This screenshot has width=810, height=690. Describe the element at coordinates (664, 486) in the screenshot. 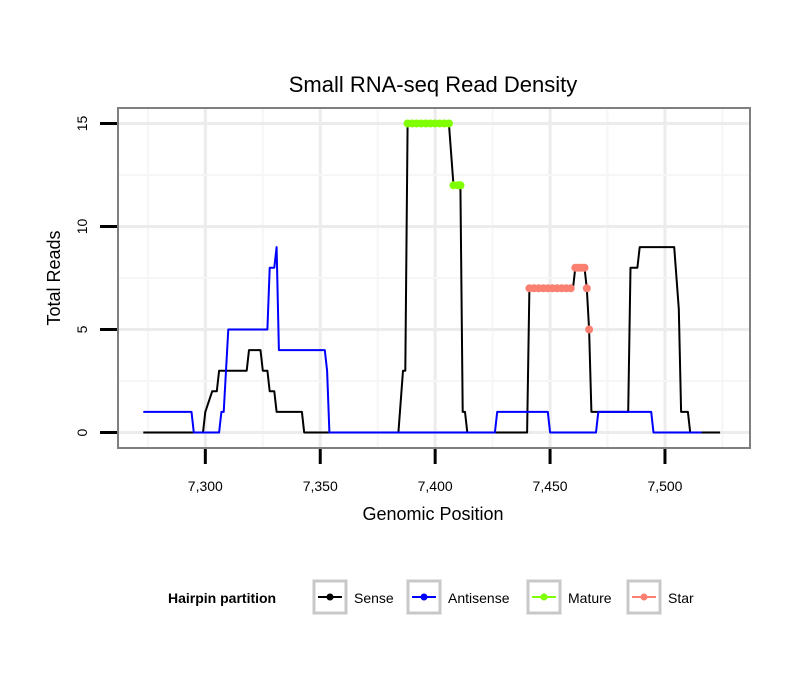

I see `x-tick-label: 7,500` at that location.